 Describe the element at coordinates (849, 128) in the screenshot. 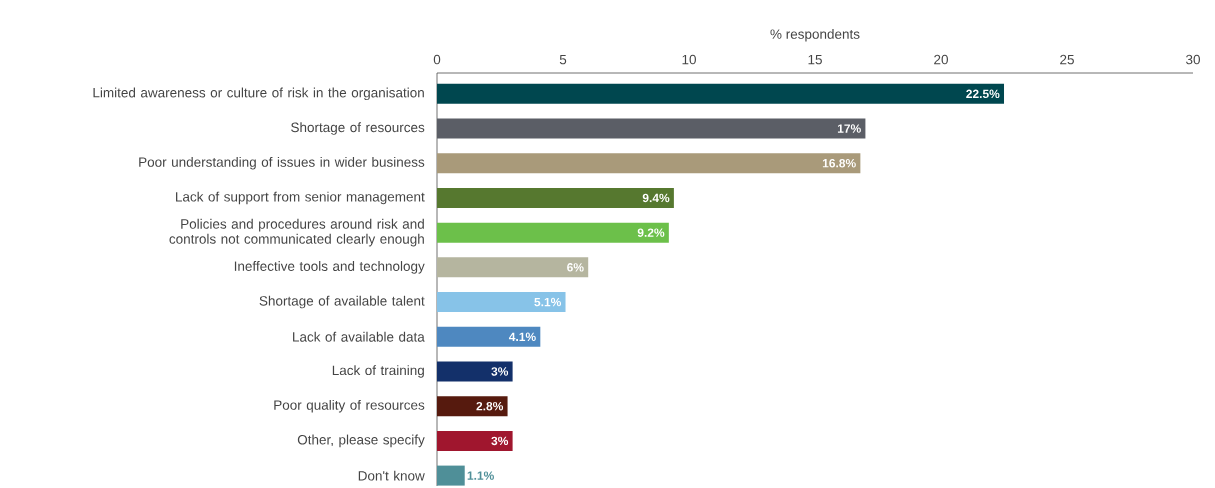

I see `data-label: 17%` at that location.